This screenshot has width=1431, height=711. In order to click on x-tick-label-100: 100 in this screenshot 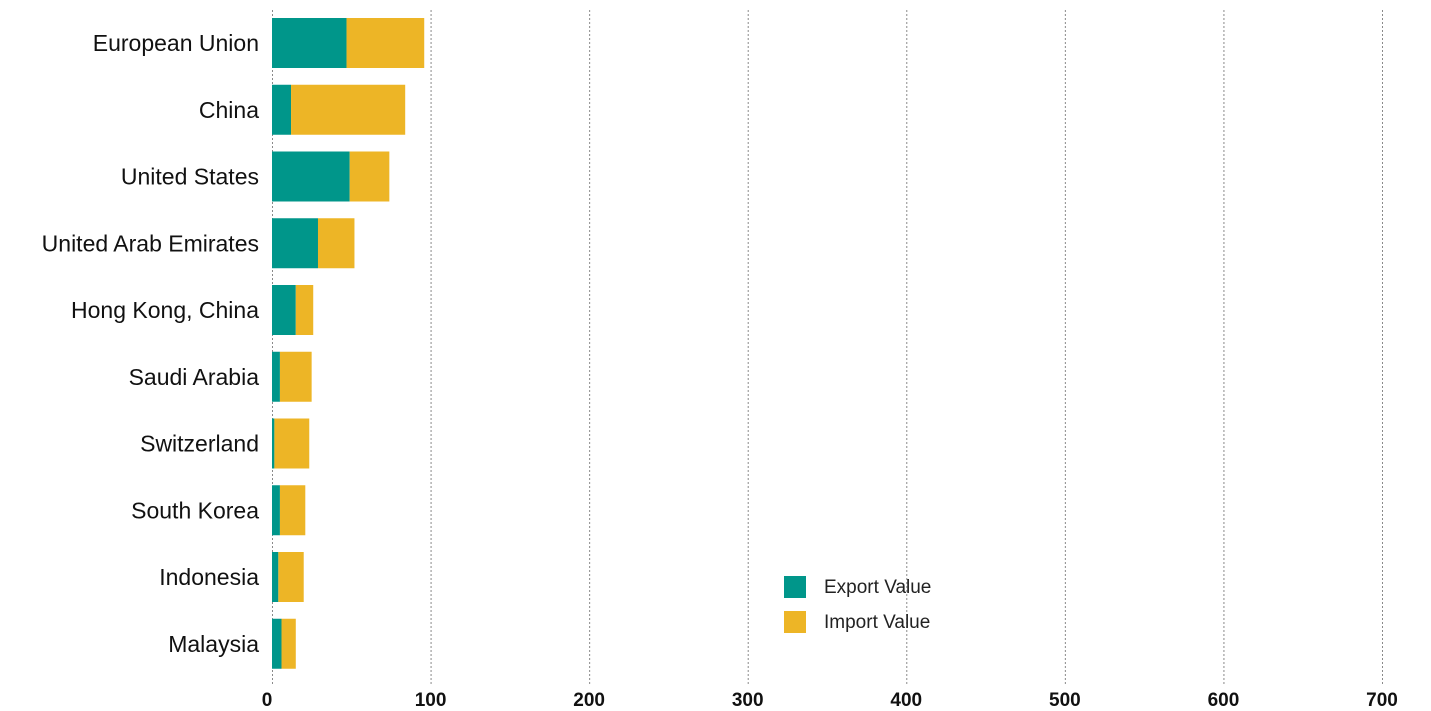, I will do `click(431, 700)`.